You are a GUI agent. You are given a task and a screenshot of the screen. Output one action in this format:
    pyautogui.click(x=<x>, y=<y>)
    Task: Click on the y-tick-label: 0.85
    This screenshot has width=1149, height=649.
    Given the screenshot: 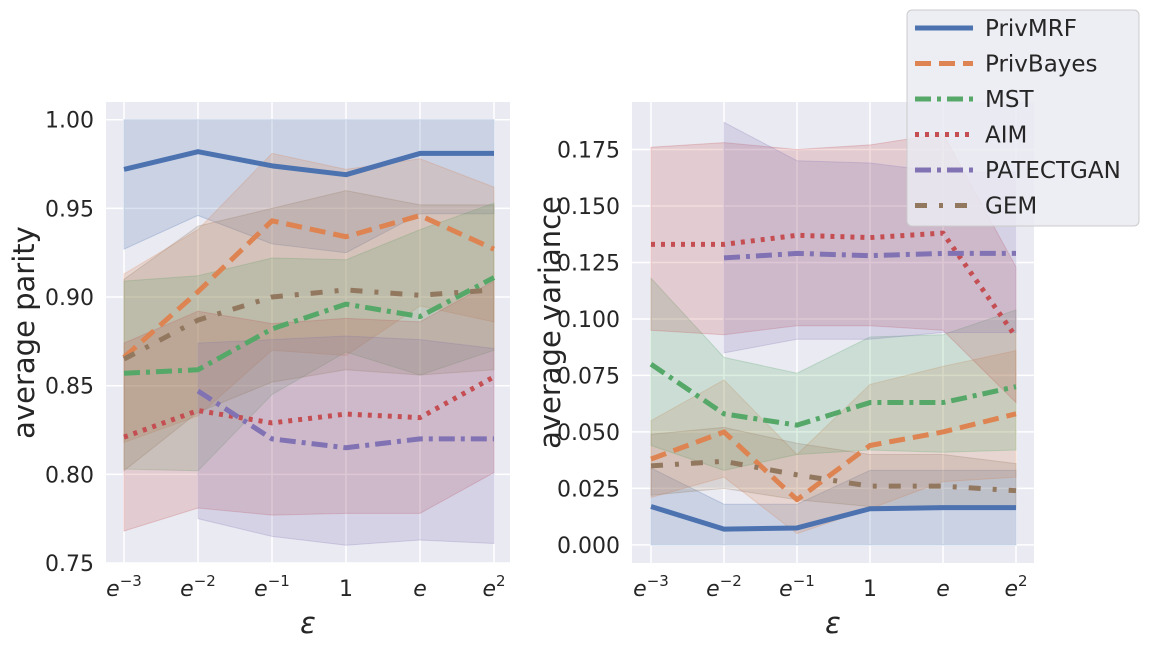 What is the action you would take?
    pyautogui.click(x=69, y=387)
    